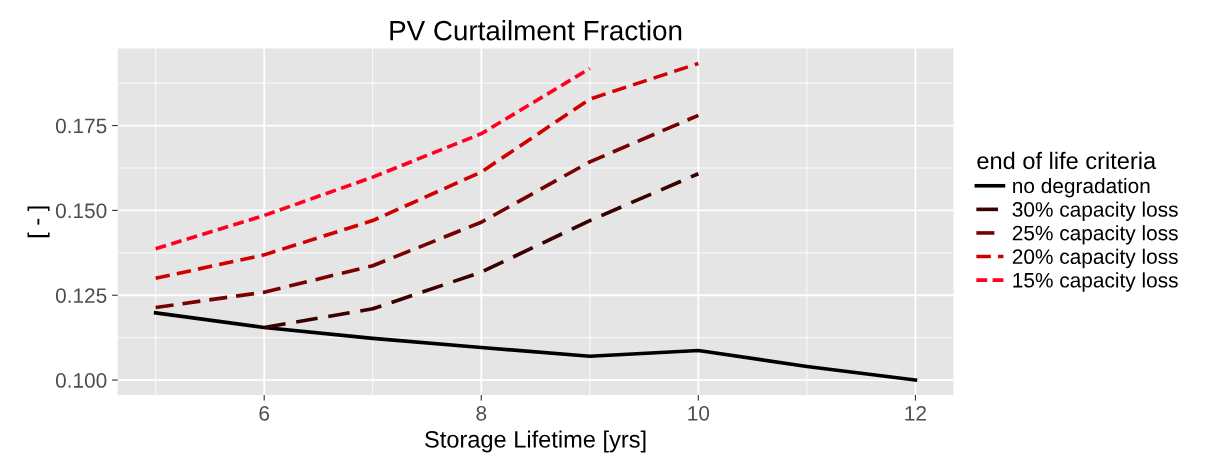  Describe the element at coordinates (38, 222) in the screenshot. I see `y-axis-title: [ - ]` at that location.